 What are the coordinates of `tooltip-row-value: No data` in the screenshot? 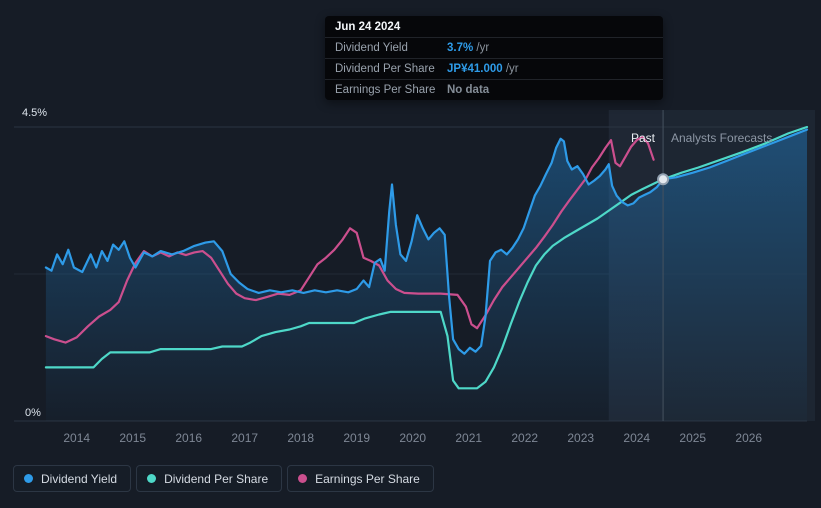 It's located at (468, 90).